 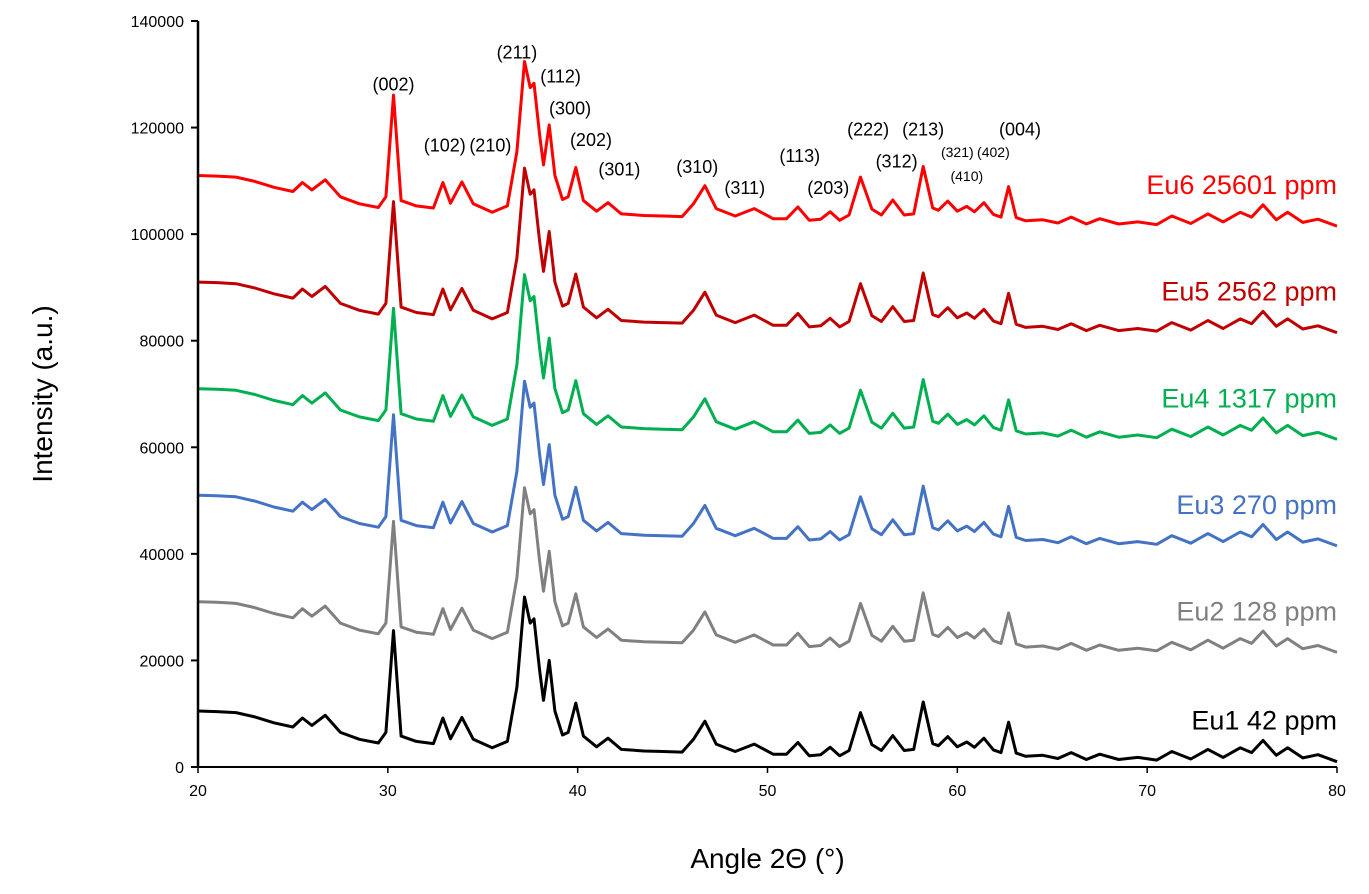 I want to click on peak-label: (410), so click(x=966, y=176).